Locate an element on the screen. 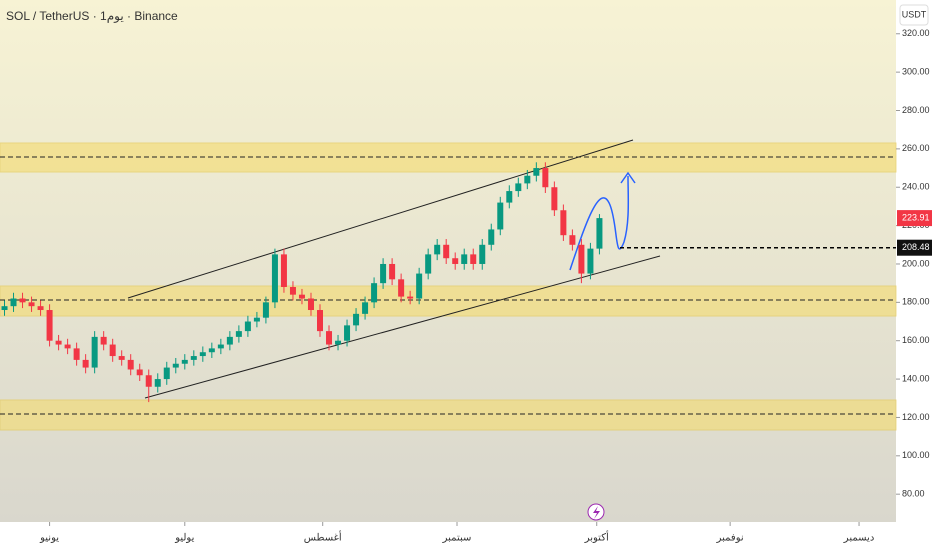  price-badge is located at coordinates (914, 218).